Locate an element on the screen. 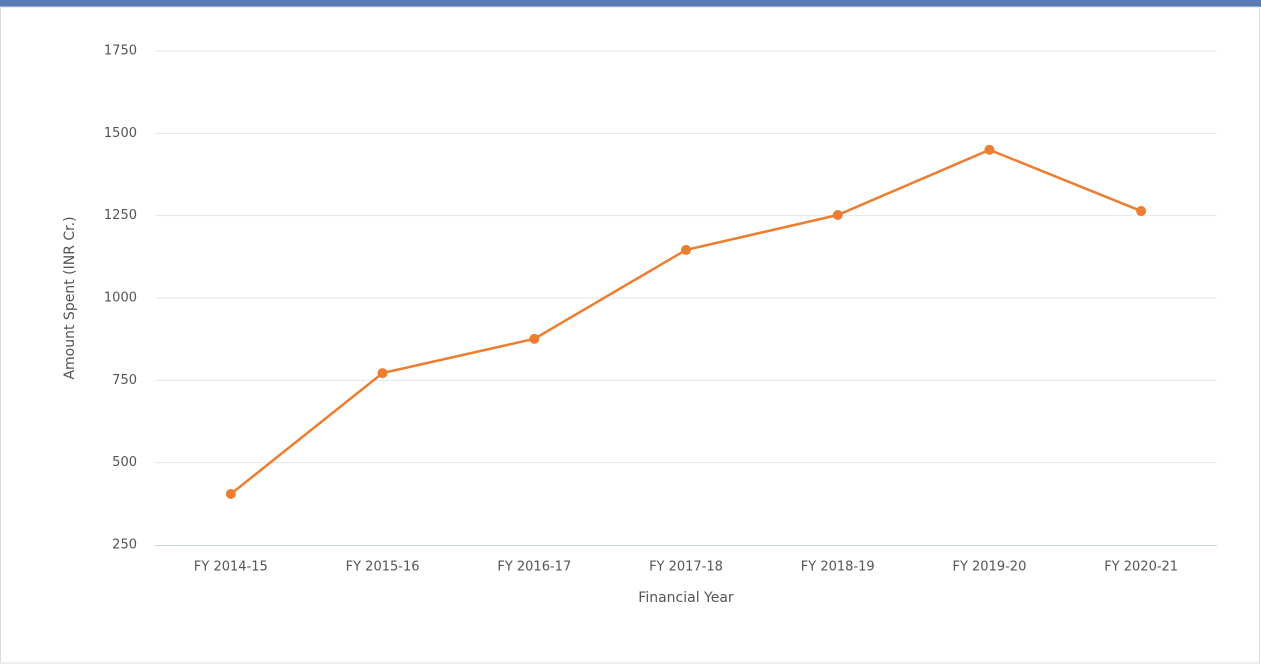 The height and width of the screenshot is (664, 1261). x-tick-label: FY 2018-19 is located at coordinates (838, 567).